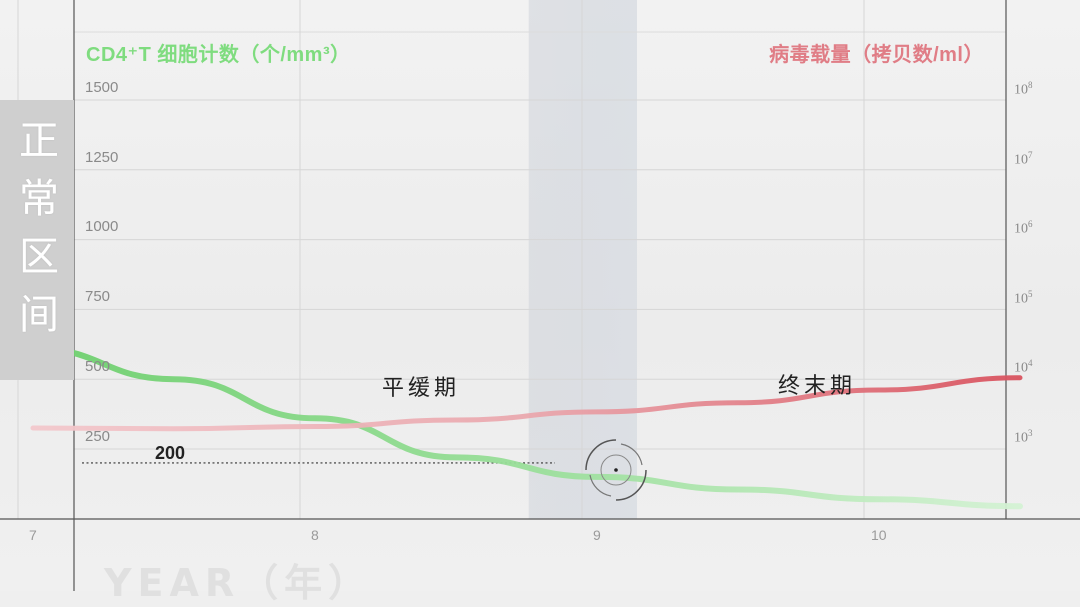  Describe the element at coordinates (98, 436) in the screenshot. I see `left-tick-label: 250` at that location.